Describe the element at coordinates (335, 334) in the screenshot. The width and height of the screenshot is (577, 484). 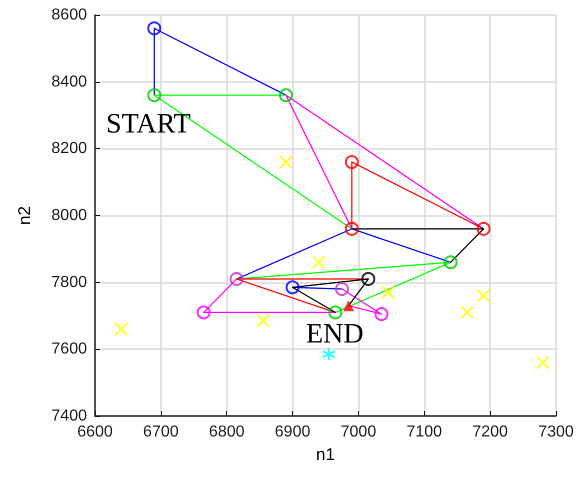
I see `annotation: END` at that location.